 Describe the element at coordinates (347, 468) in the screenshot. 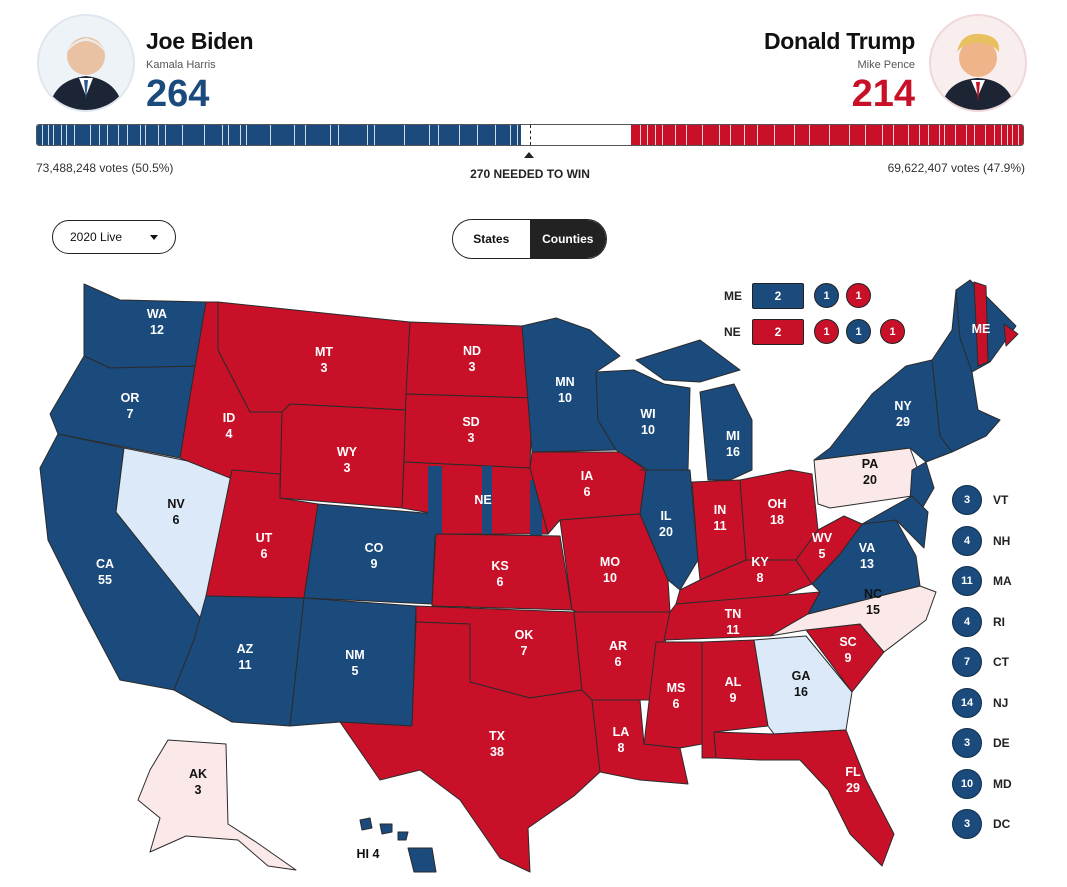

I see `state-ev-wy: 3` at that location.